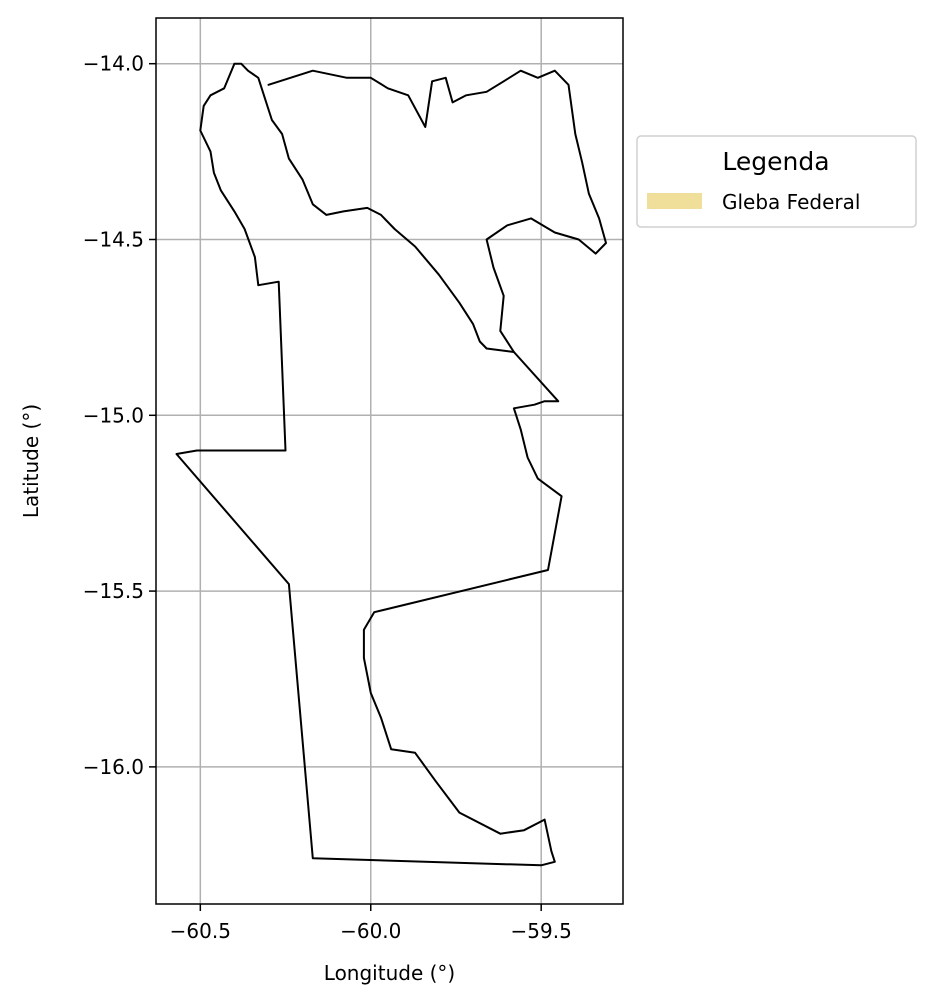 The height and width of the screenshot is (1006, 936). Describe the element at coordinates (200, 931) in the screenshot. I see `x-tick-label: −60.5` at that location.